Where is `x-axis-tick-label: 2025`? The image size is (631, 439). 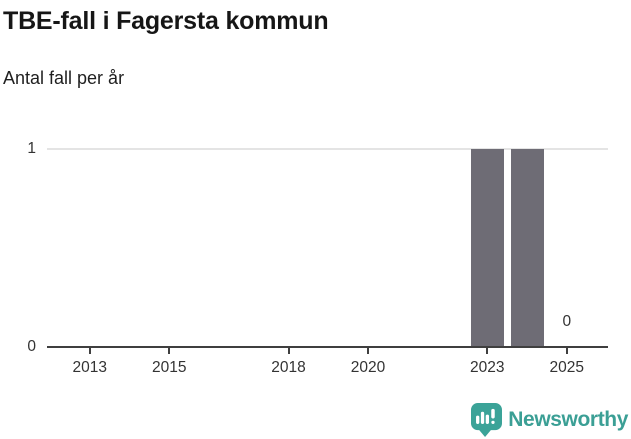 x-axis-tick-label: 2025 is located at coordinates (566, 367).